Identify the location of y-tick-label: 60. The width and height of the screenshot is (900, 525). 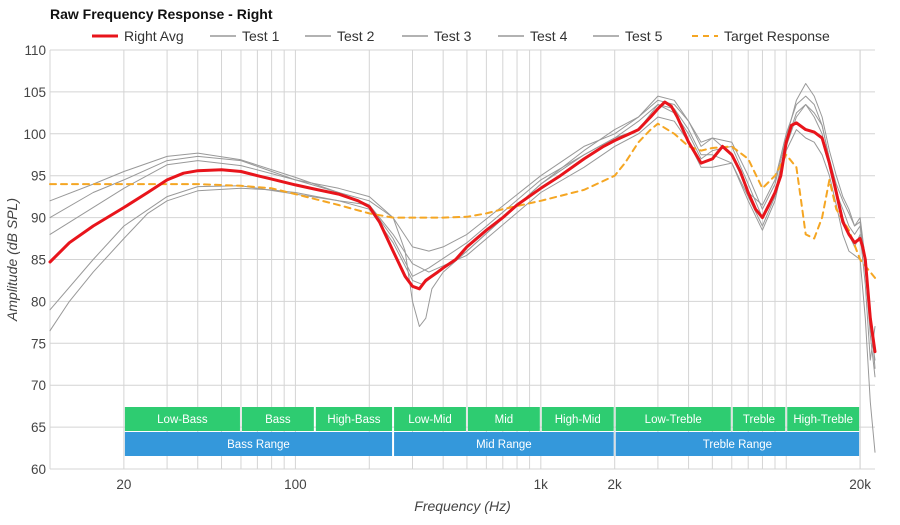
(38, 469).